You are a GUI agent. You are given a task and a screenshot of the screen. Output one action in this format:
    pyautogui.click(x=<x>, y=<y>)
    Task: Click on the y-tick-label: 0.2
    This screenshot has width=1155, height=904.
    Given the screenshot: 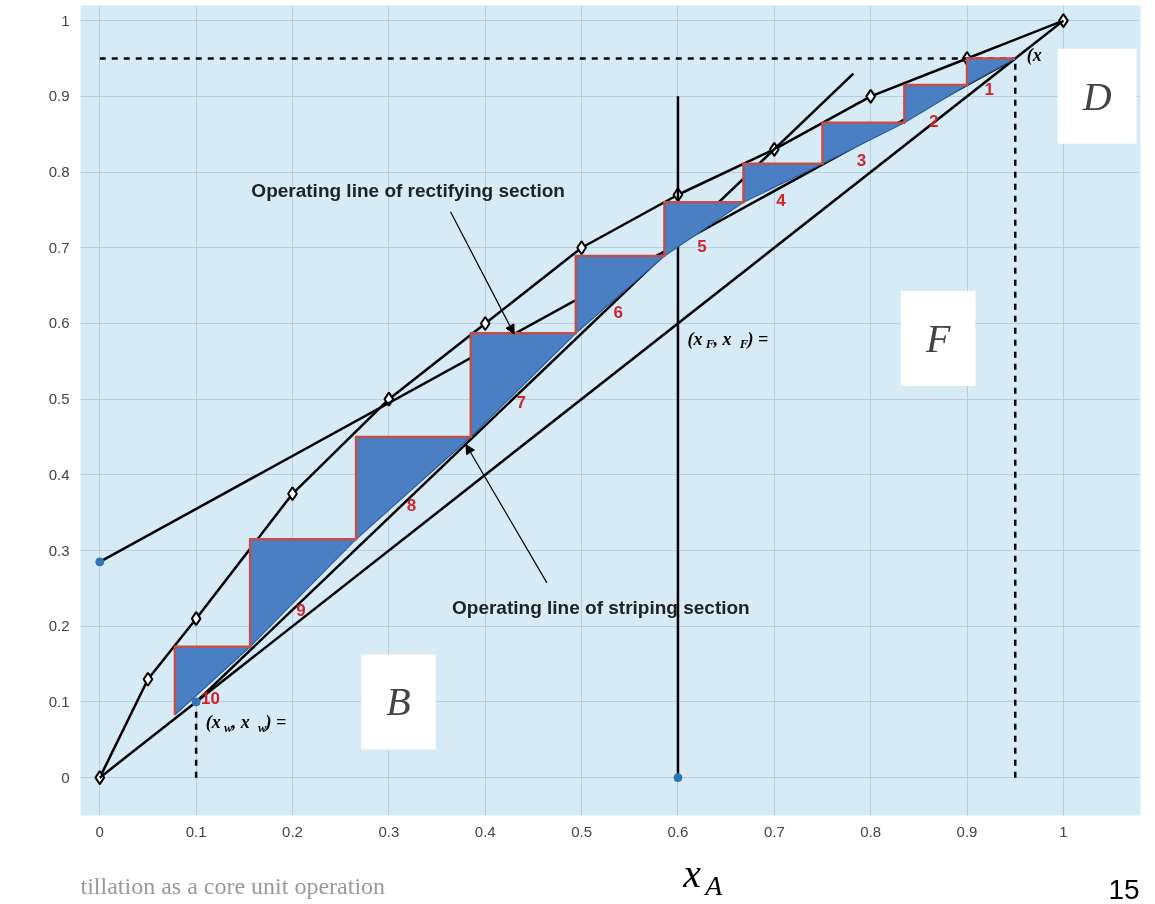 What is the action you would take?
    pyautogui.click(x=59, y=626)
    